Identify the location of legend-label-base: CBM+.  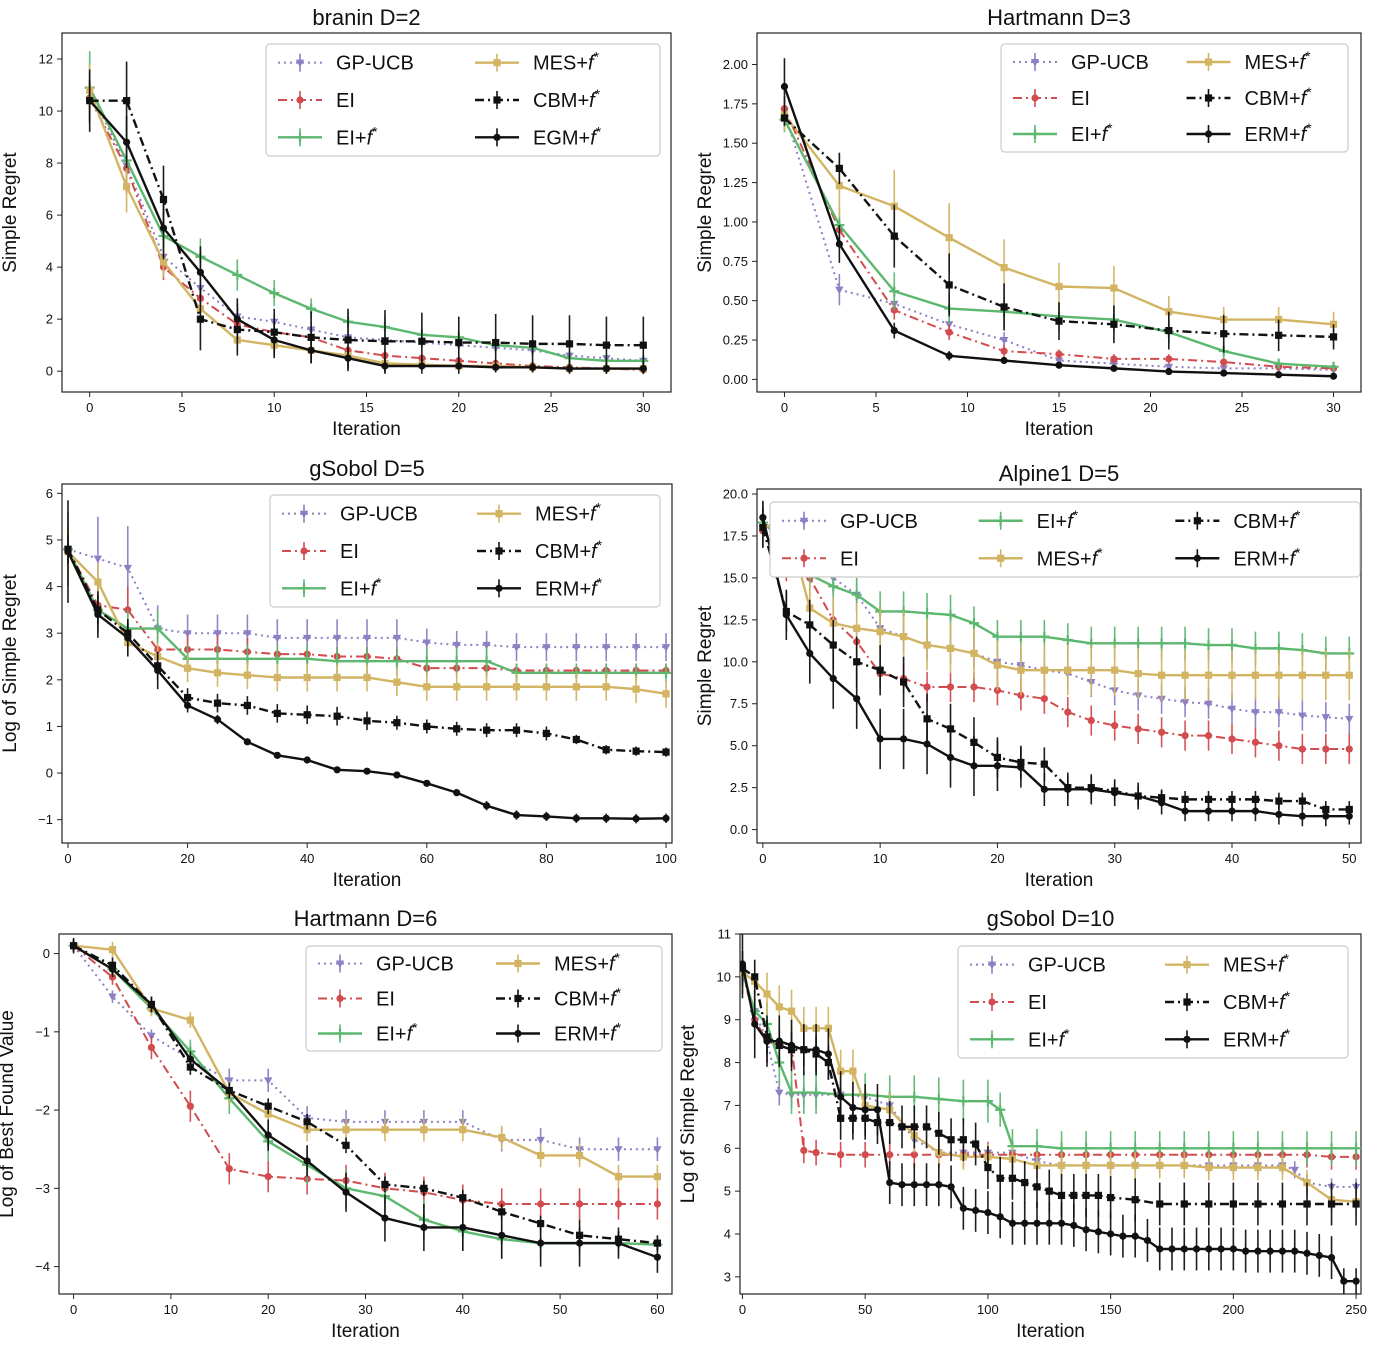
(1273, 99).